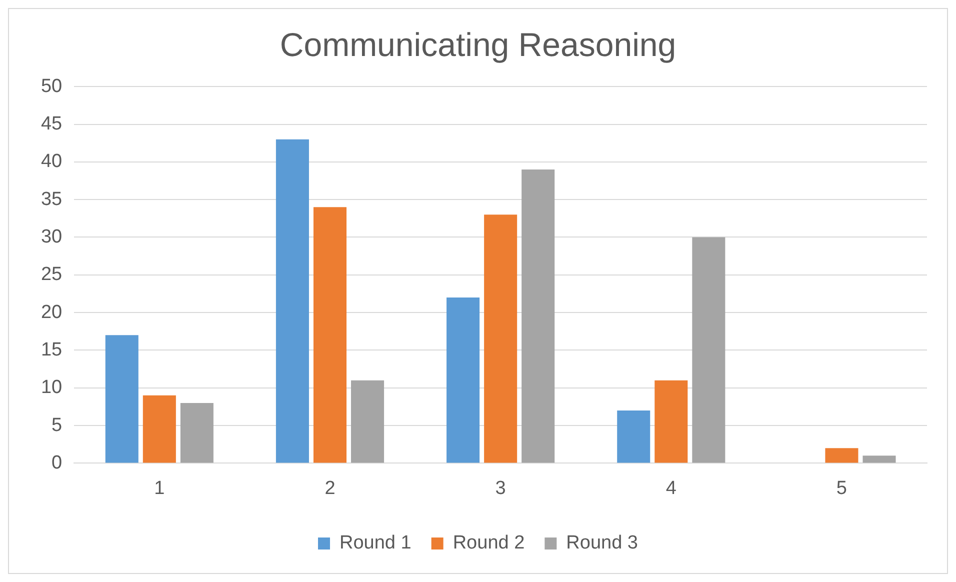 This screenshot has width=956, height=582. Describe the element at coordinates (51, 237) in the screenshot. I see `y-tick-label: 30` at that location.